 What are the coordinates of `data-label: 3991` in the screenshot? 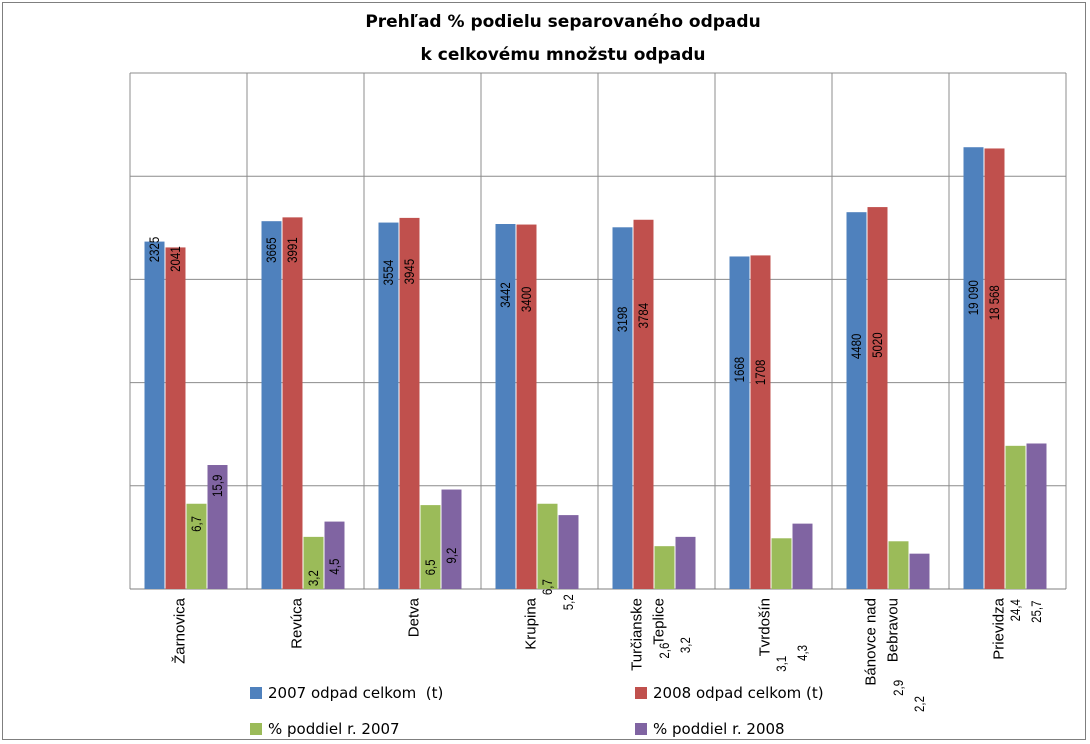 It's located at (292, 250).